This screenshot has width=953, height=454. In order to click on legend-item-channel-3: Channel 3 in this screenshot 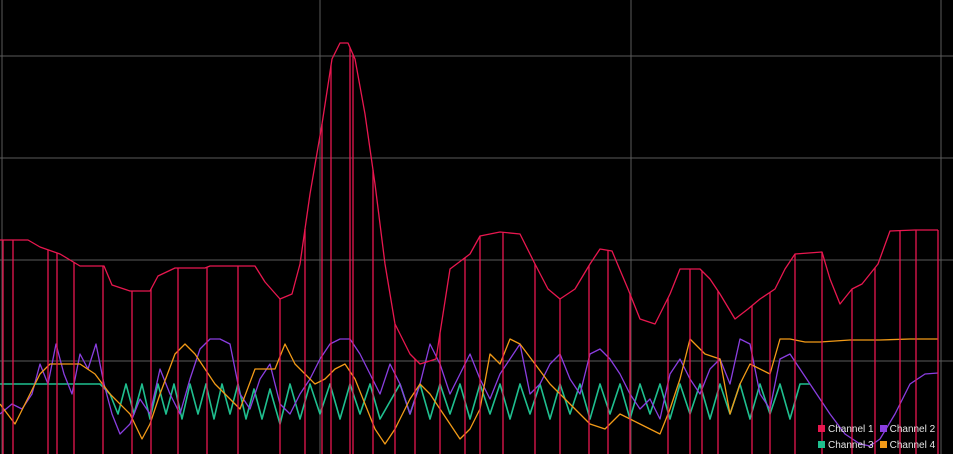, I will do `click(846, 446)`.